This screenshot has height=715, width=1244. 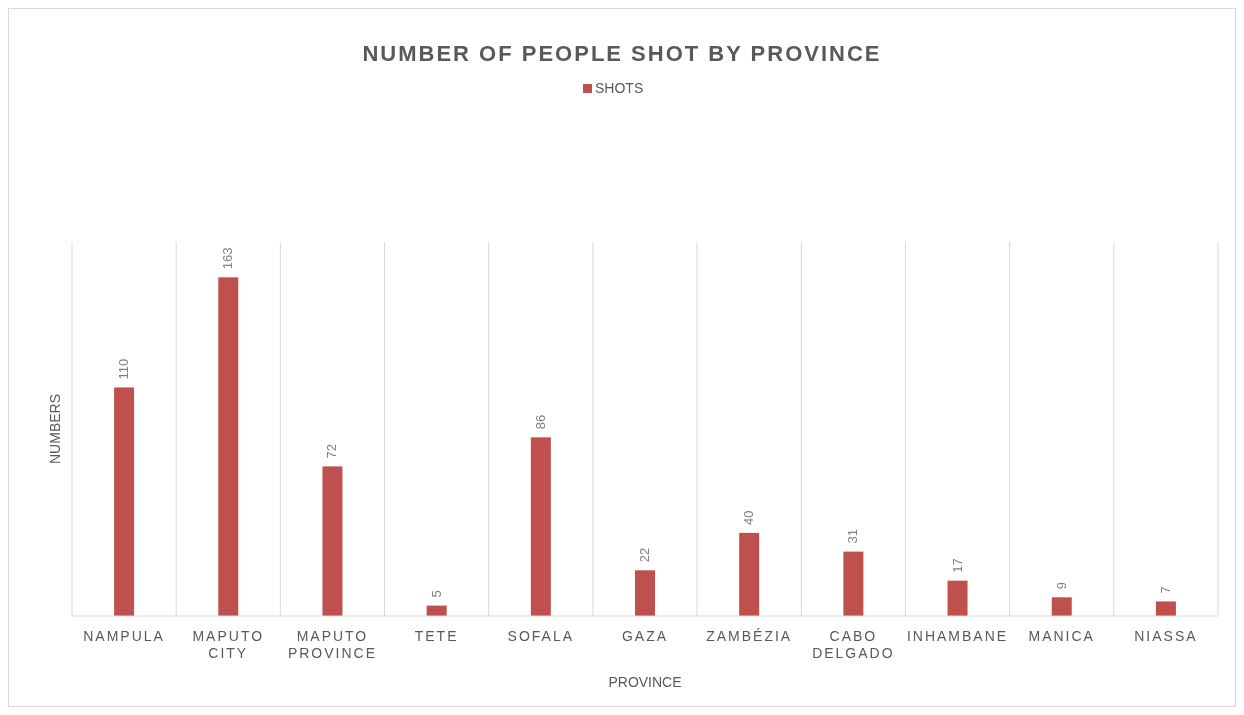 I want to click on x-tick-label: GAZA, so click(x=645, y=636).